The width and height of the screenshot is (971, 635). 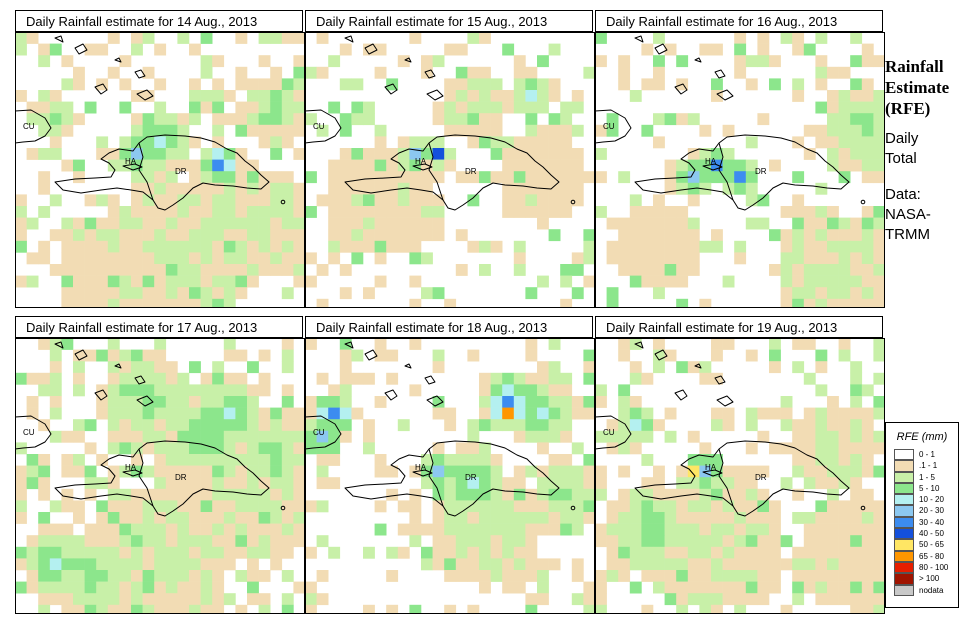 I want to click on dominican-republic-label: DR, so click(x=761, y=171).